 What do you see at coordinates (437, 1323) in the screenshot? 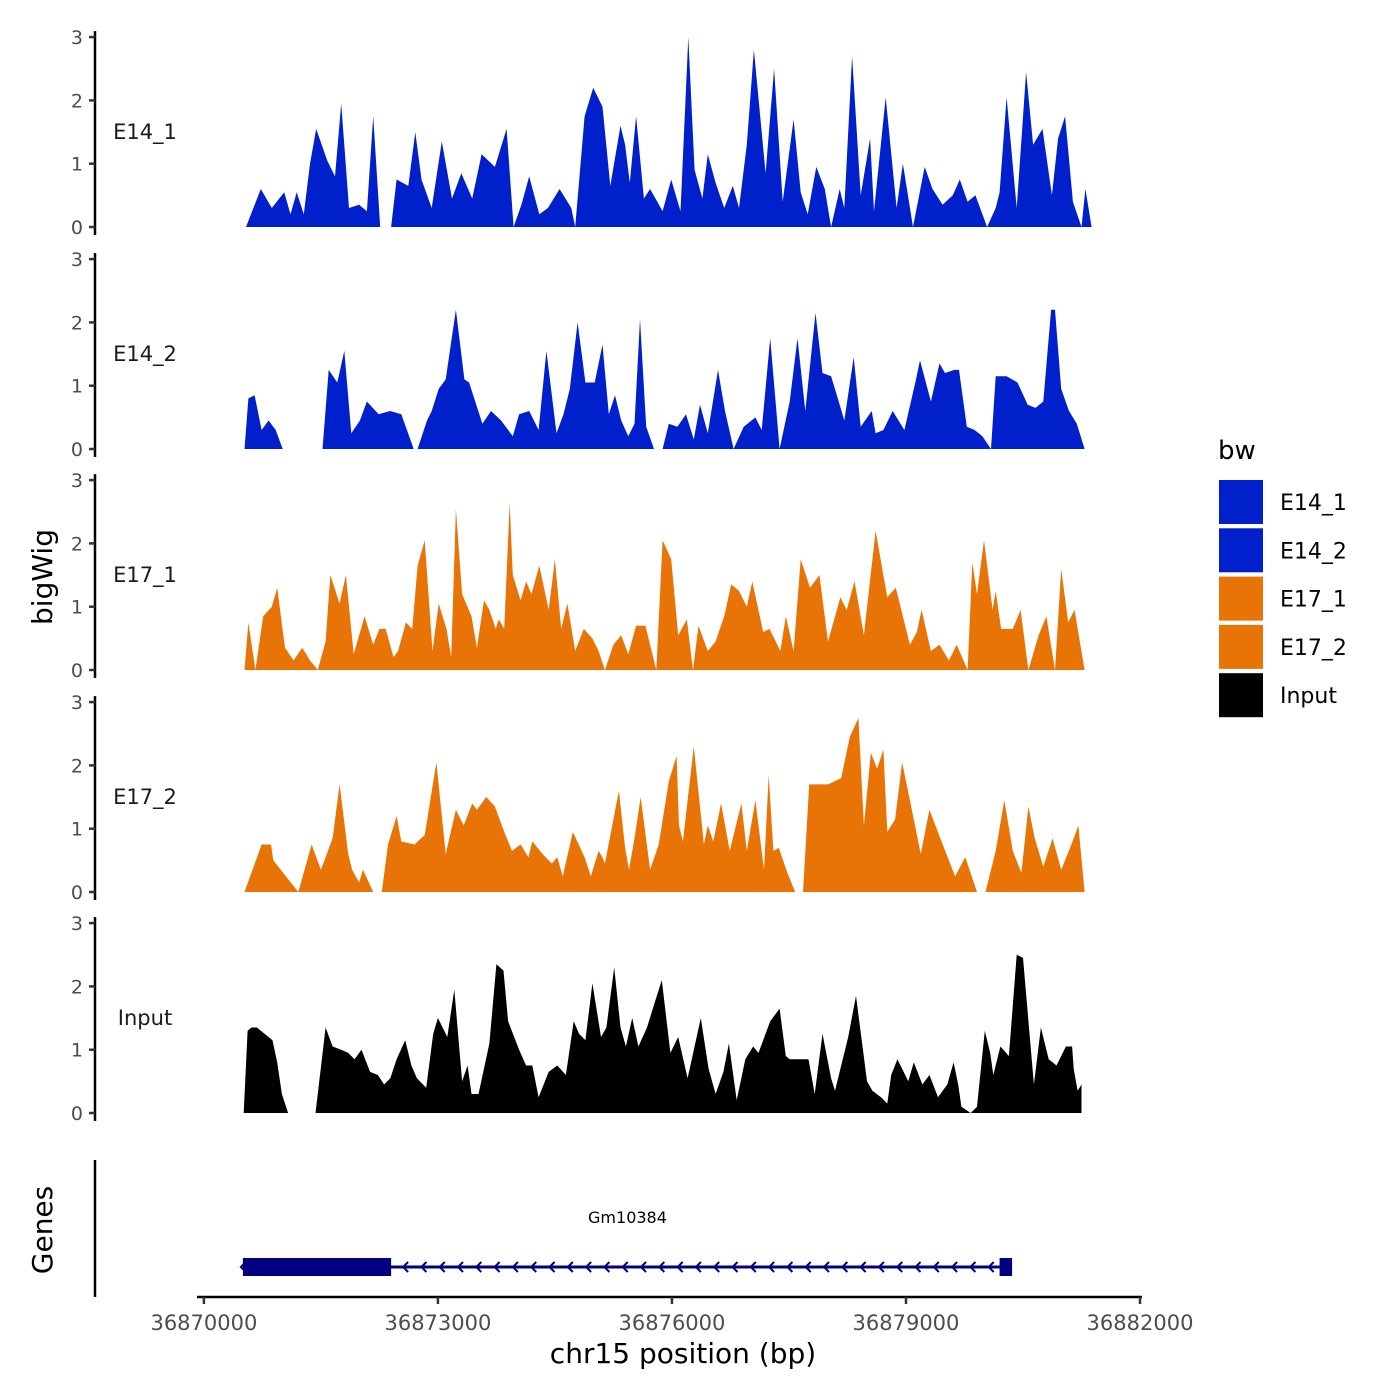
I see `x-tick-label: 36873000` at bounding box center [437, 1323].